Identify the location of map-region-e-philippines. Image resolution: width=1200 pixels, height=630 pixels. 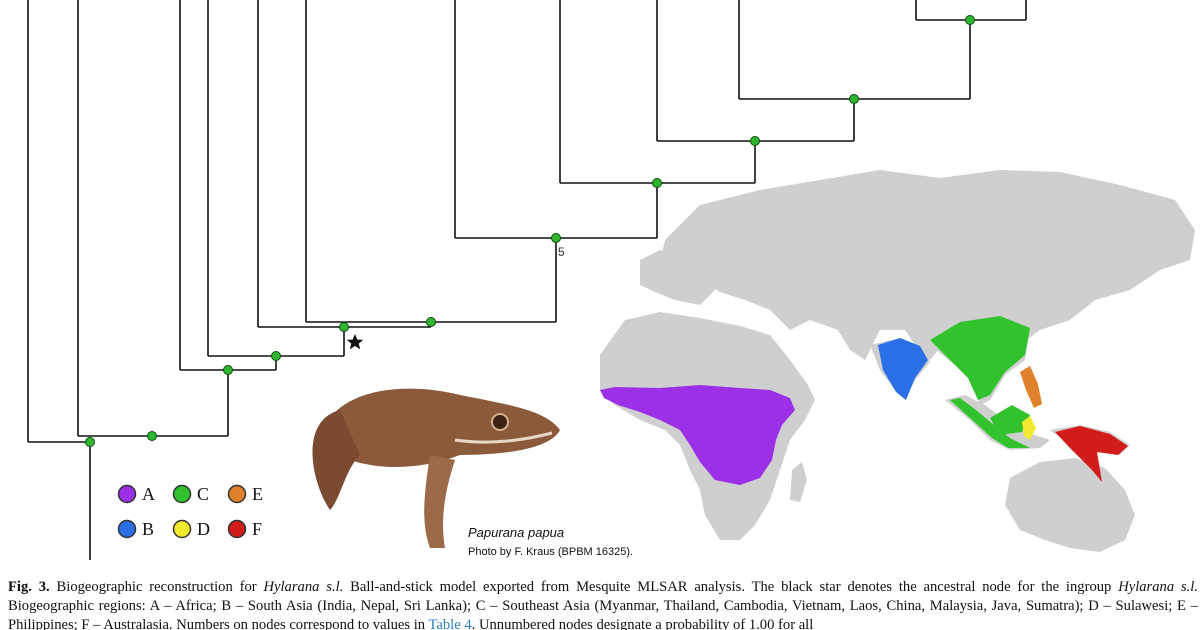
(1031, 387).